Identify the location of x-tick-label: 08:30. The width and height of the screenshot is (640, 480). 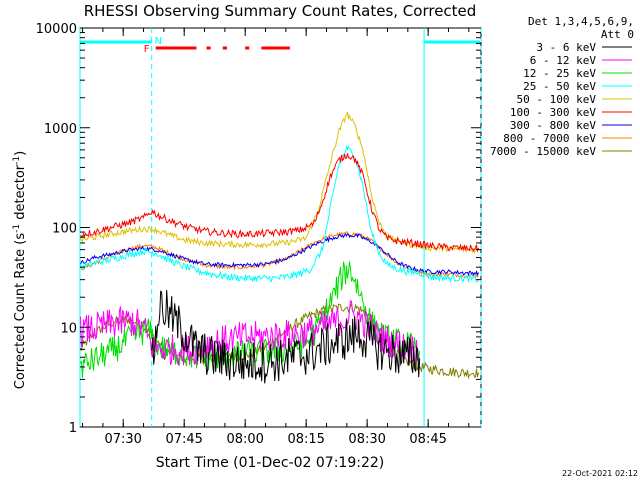
(366, 439).